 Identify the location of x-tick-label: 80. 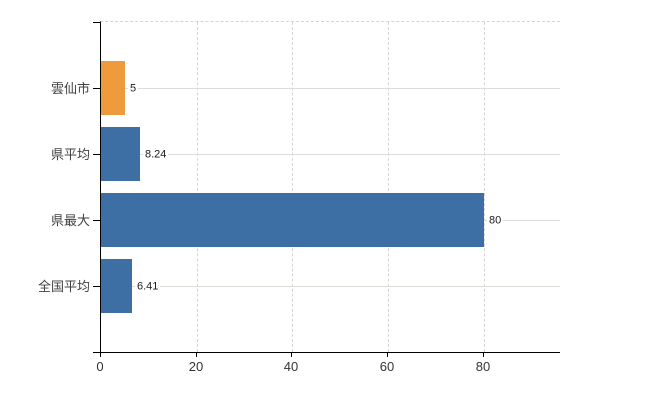
(483, 366).